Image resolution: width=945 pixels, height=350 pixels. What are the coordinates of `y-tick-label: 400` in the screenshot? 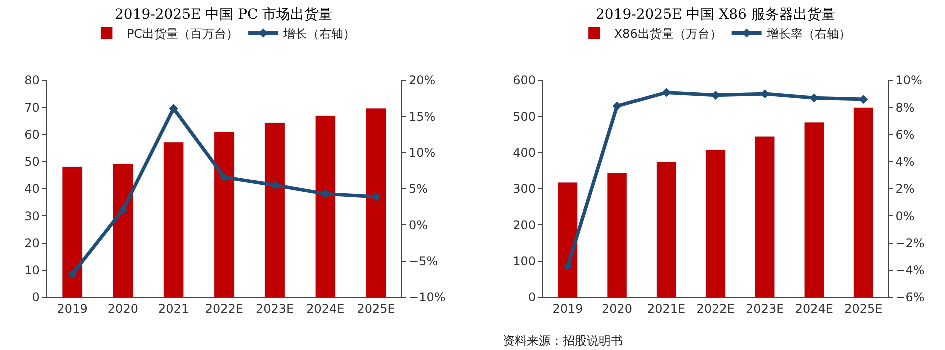 It's located at (524, 153).